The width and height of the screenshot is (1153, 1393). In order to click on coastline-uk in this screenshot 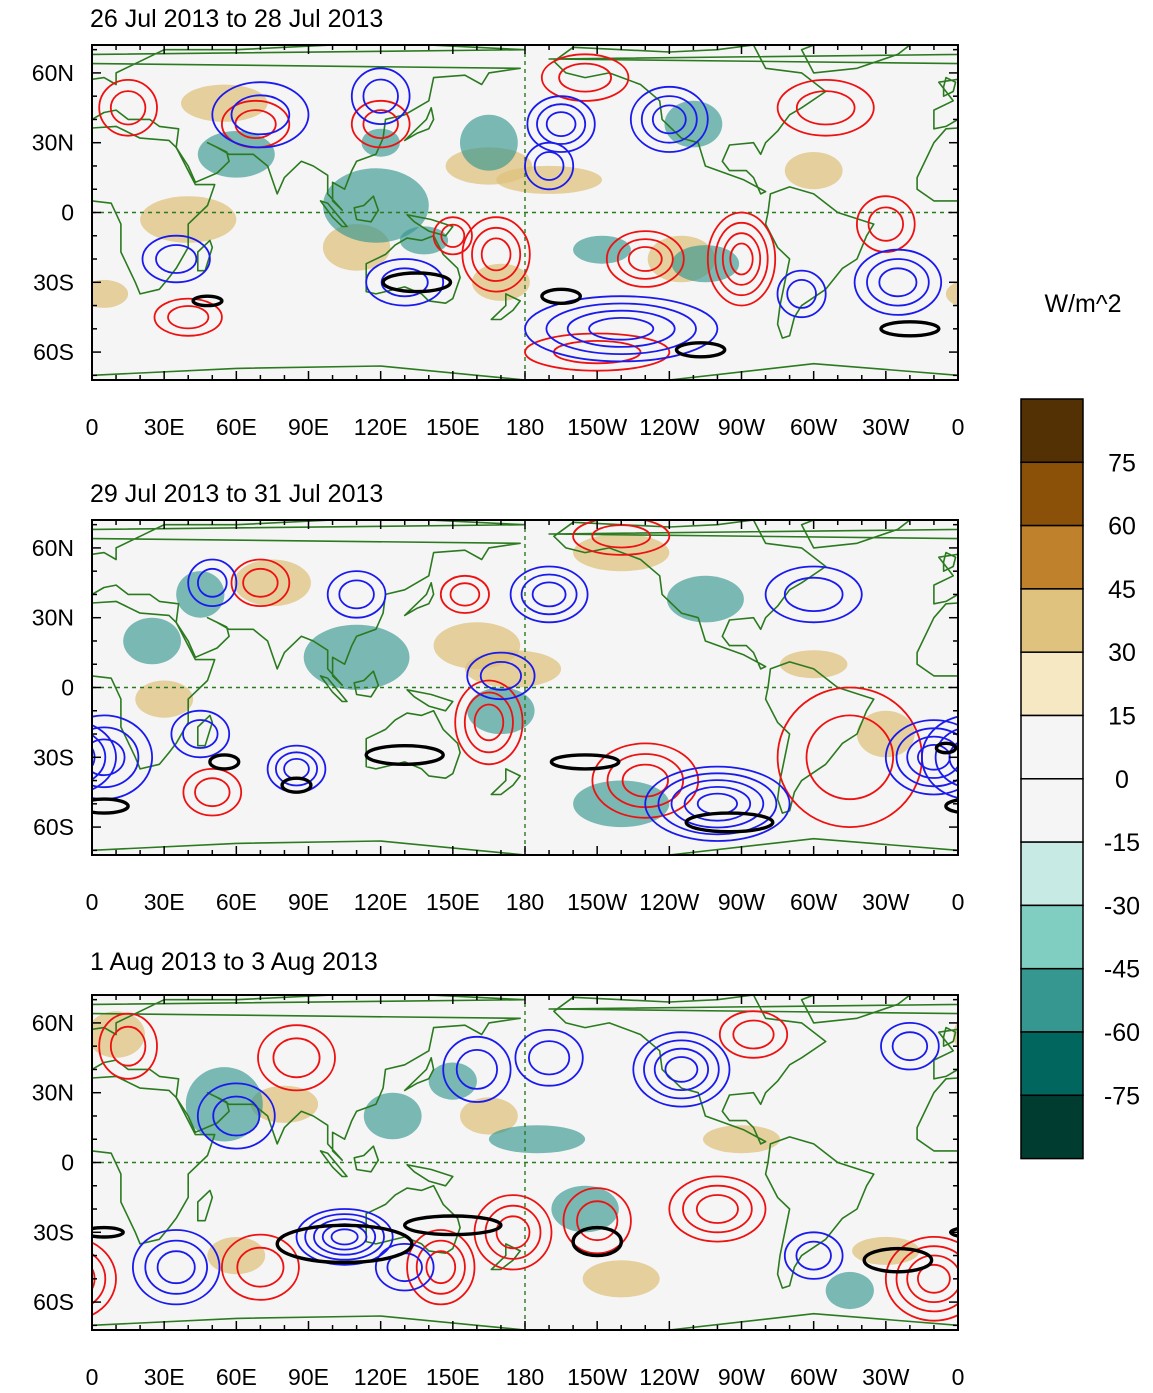, I will do `click(949, 1036)`.